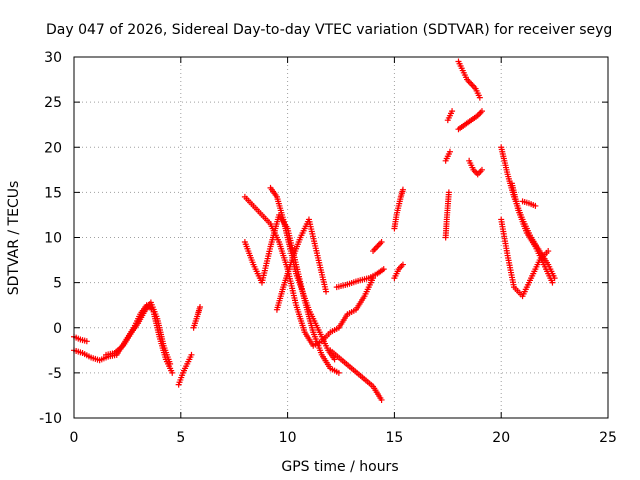  I want to click on y-tick-label: 0, so click(57, 329).